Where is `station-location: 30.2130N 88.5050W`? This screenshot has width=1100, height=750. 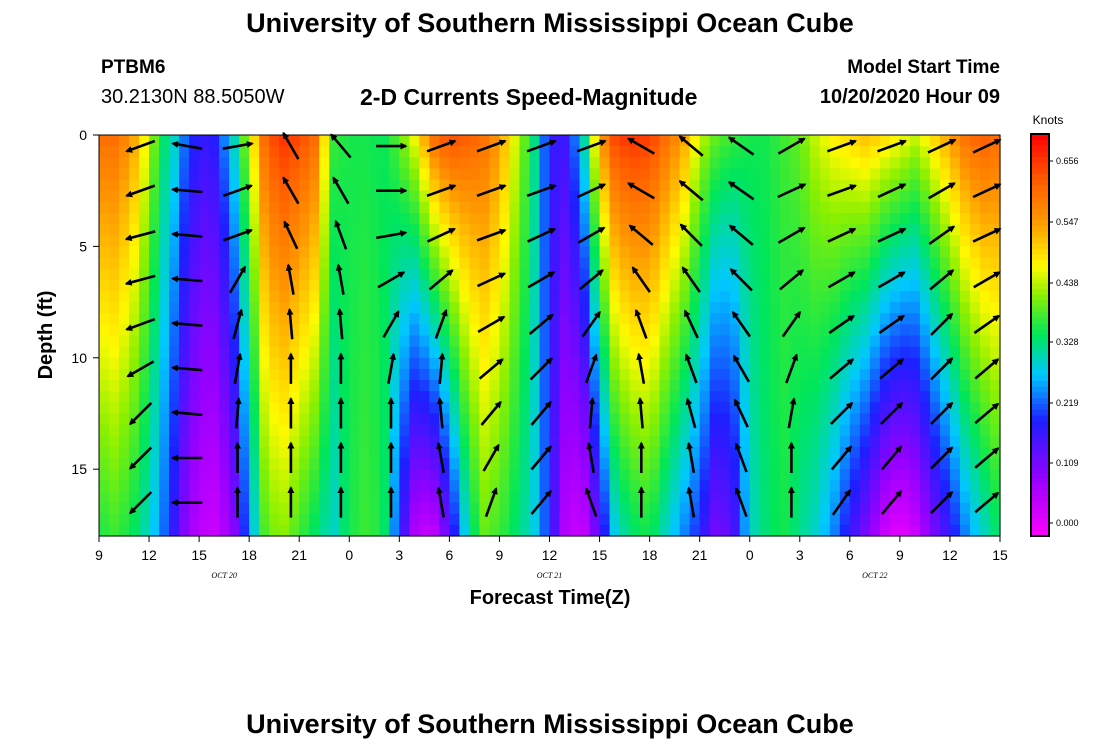
station-location: 30.2130N 88.5050W is located at coordinates (193, 97).